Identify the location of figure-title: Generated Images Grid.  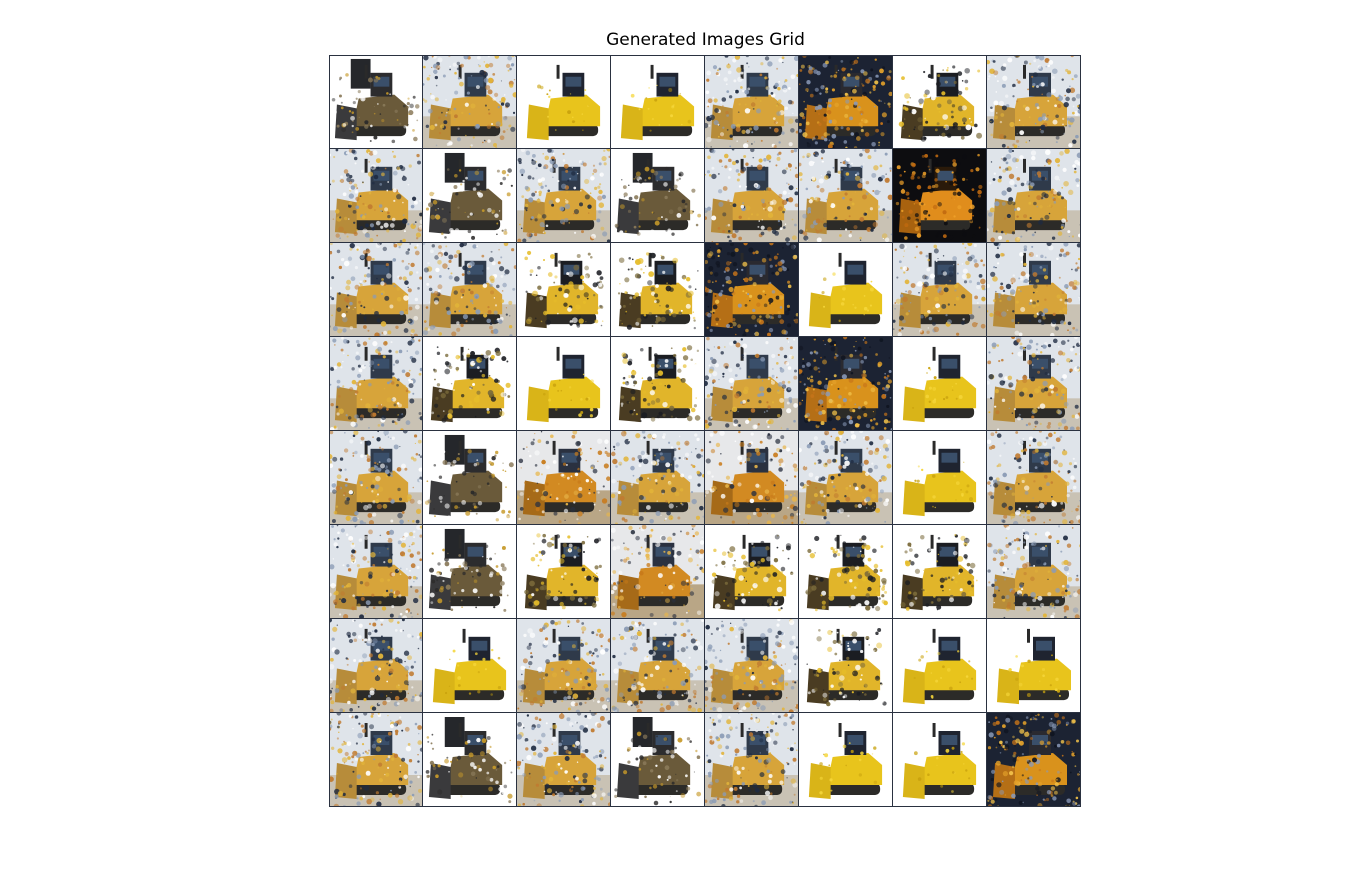
(705, 40).